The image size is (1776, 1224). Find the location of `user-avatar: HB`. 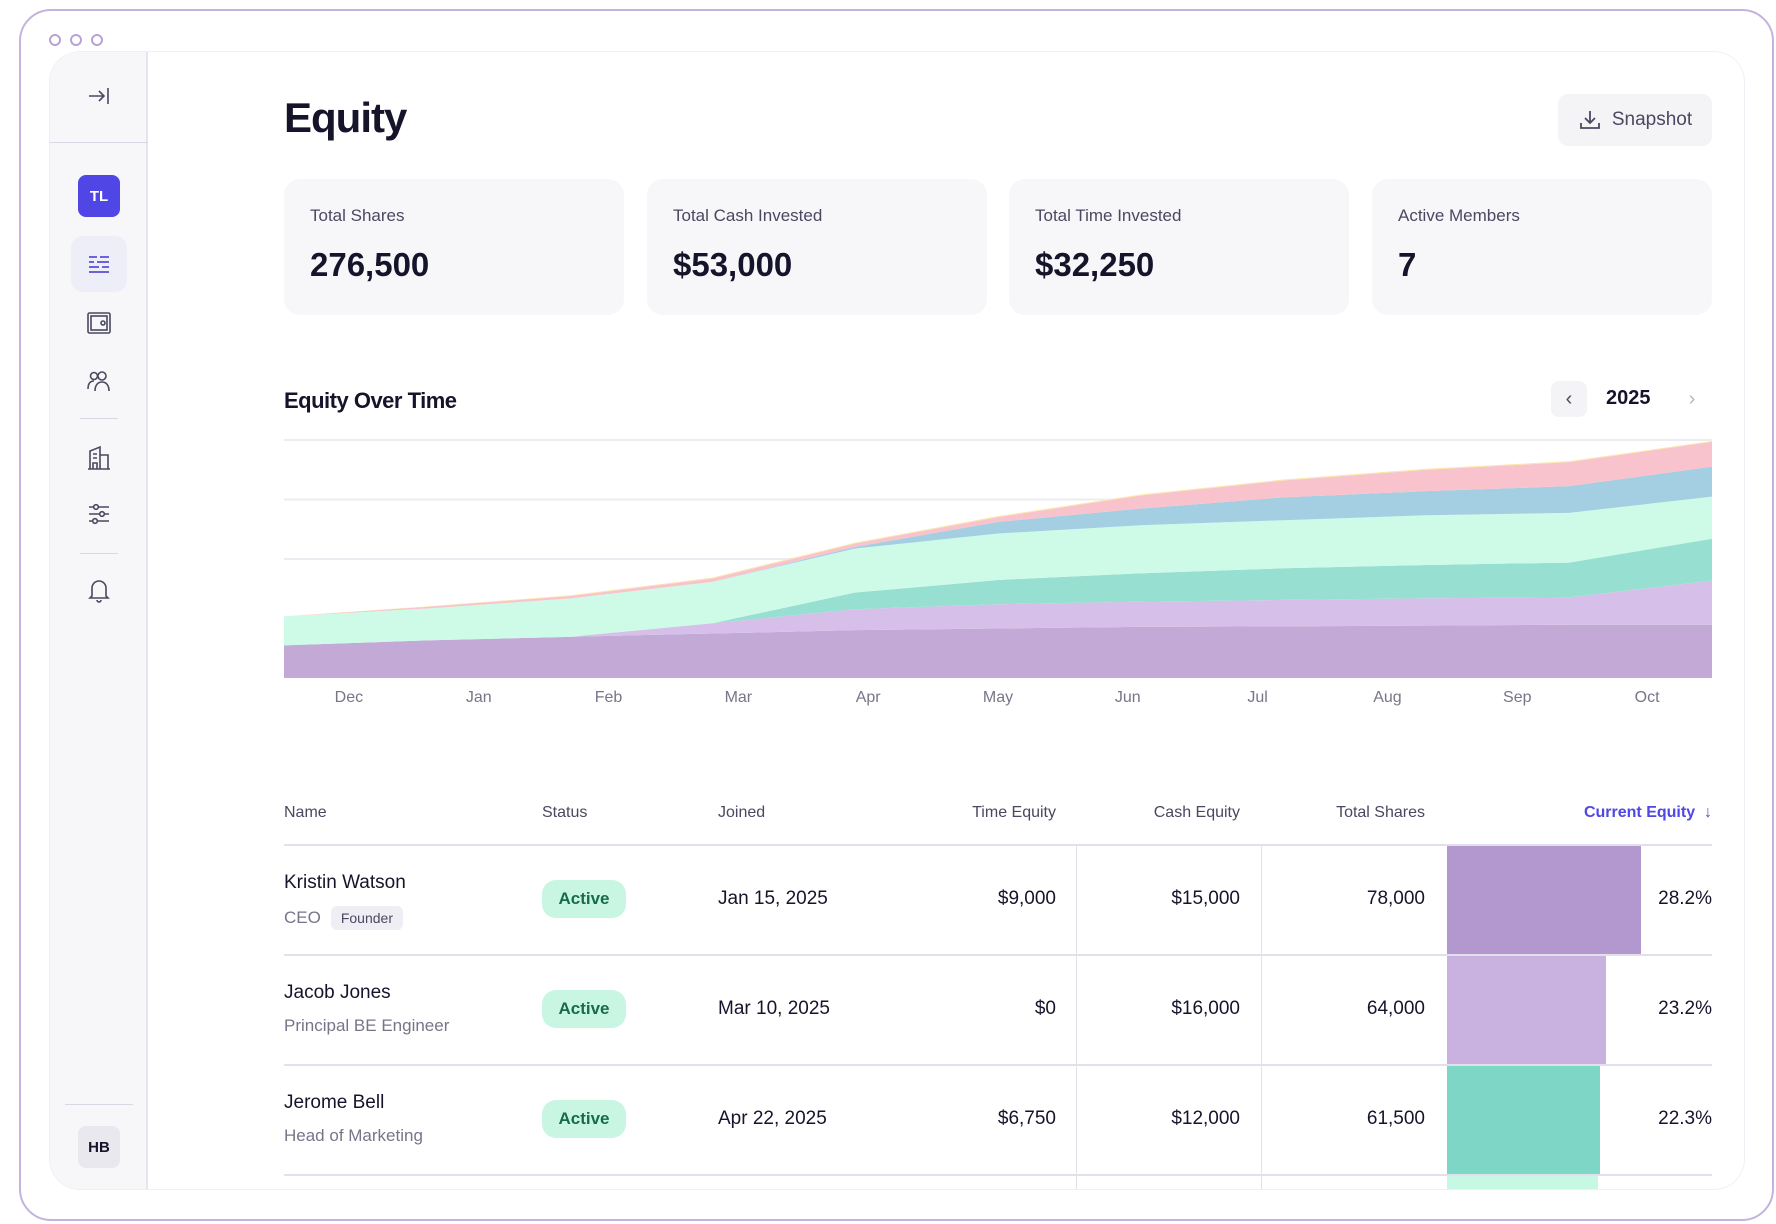

user-avatar: HB is located at coordinates (99, 1147).